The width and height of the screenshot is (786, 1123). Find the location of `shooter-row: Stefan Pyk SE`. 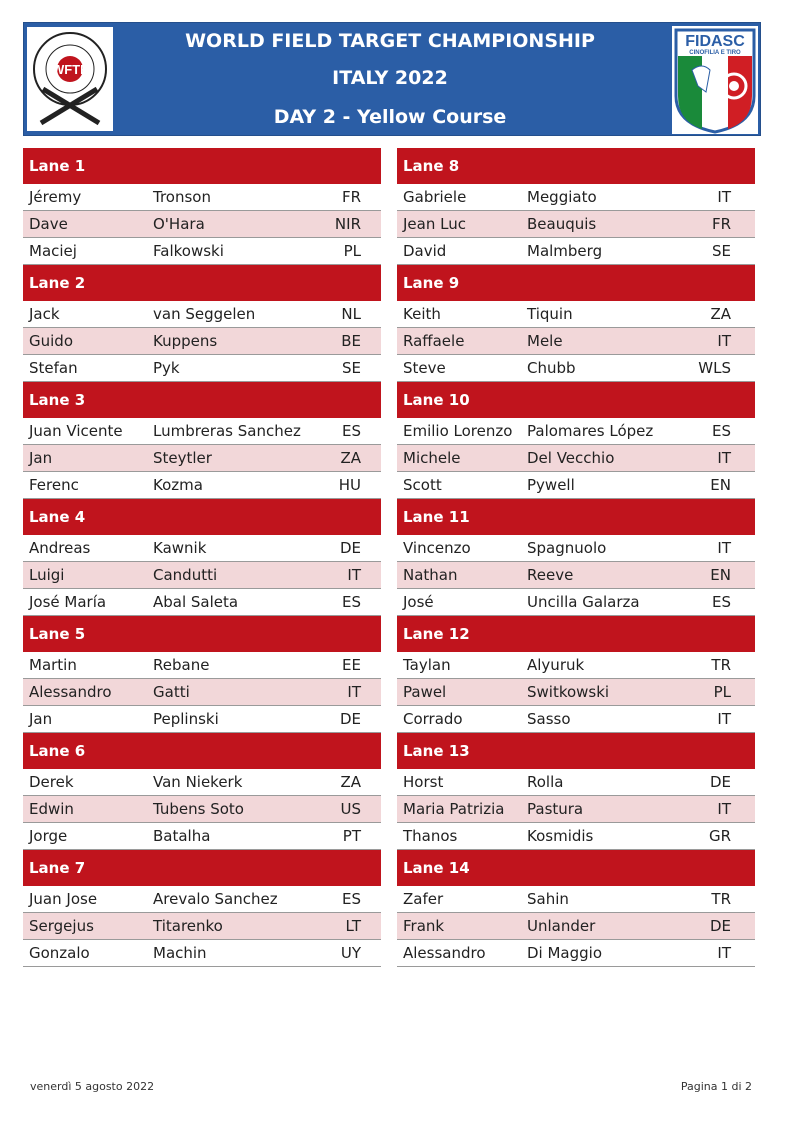

shooter-row: Stefan Pyk SE is located at coordinates (202, 368).